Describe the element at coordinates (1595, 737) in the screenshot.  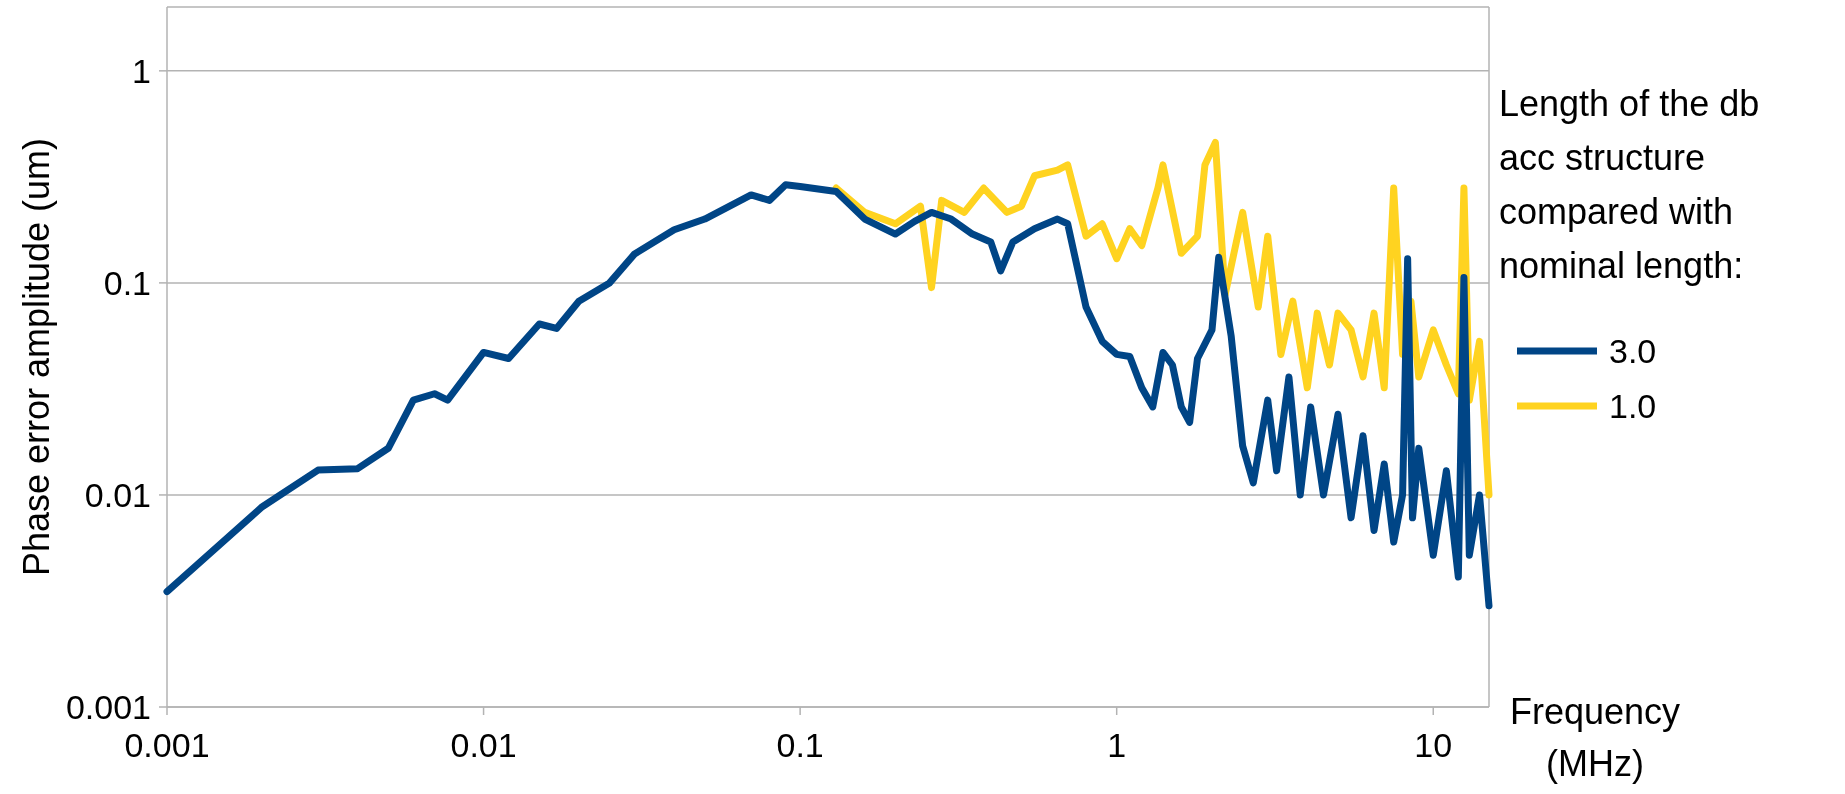
I see `x-axis-title: Frequency (MHz)` at that location.